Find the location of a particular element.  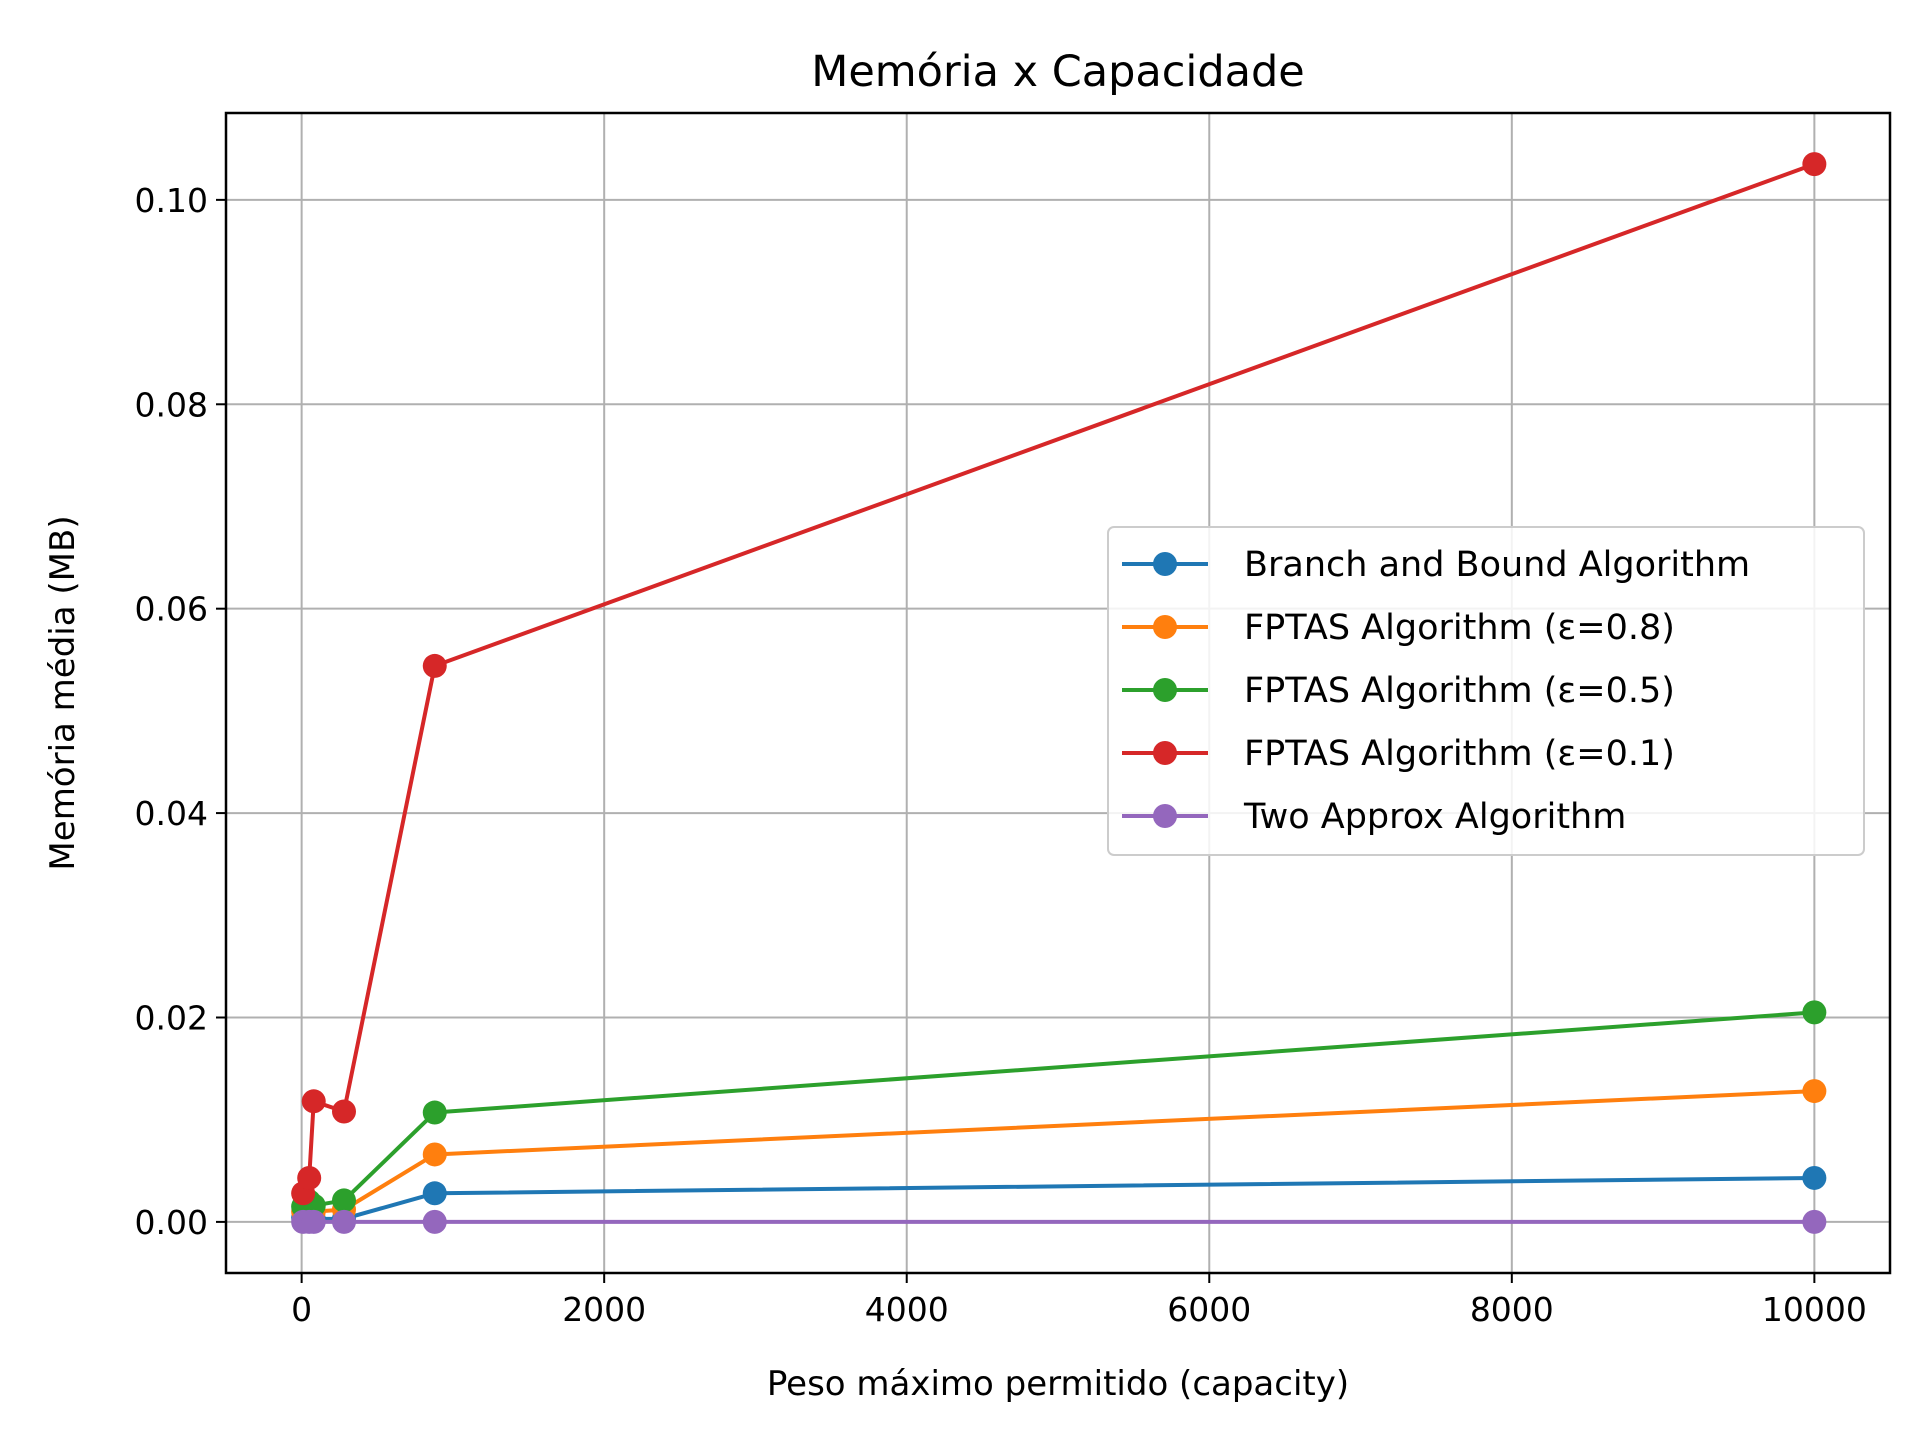

y-tick-label: 0.00 is located at coordinates (171, 1222).